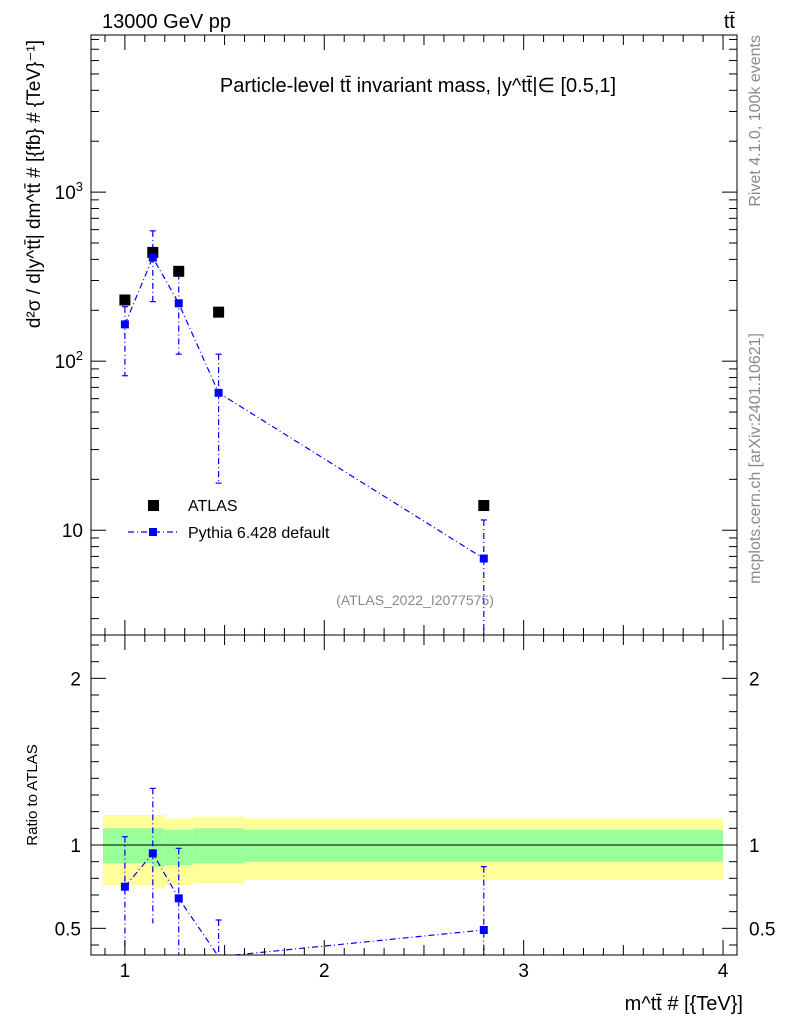 The height and width of the screenshot is (1024, 786). I want to click on main-y-tick-label: 10, so click(72, 531).